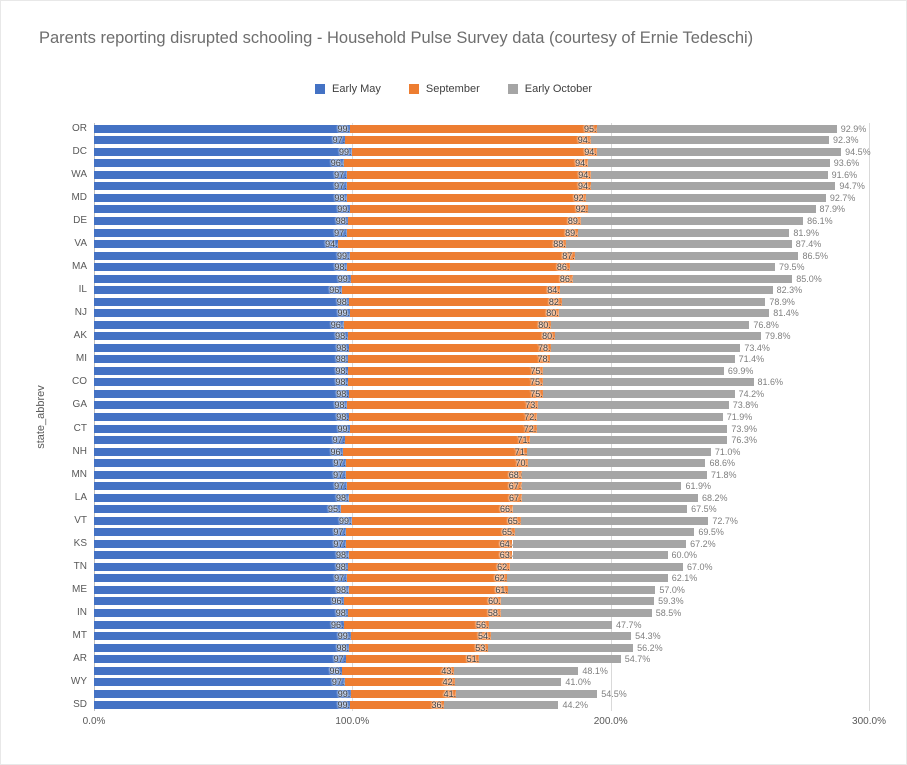  I want to click on bar-row-wa: 97.9%94.5%91.6%, so click(481, 175).